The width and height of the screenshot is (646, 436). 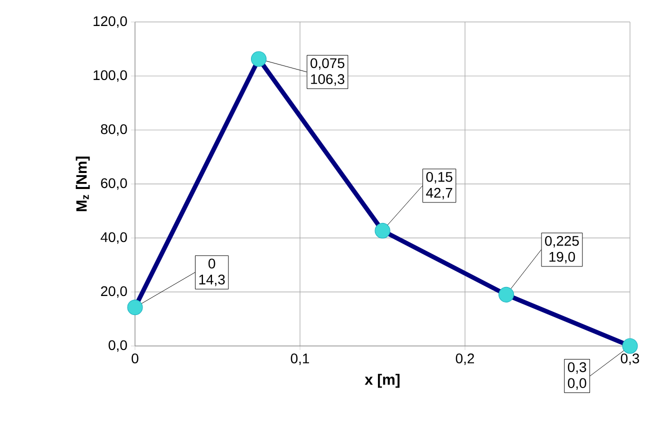 What do you see at coordinates (562, 258) in the screenshot?
I see `data-label: 19,0` at bounding box center [562, 258].